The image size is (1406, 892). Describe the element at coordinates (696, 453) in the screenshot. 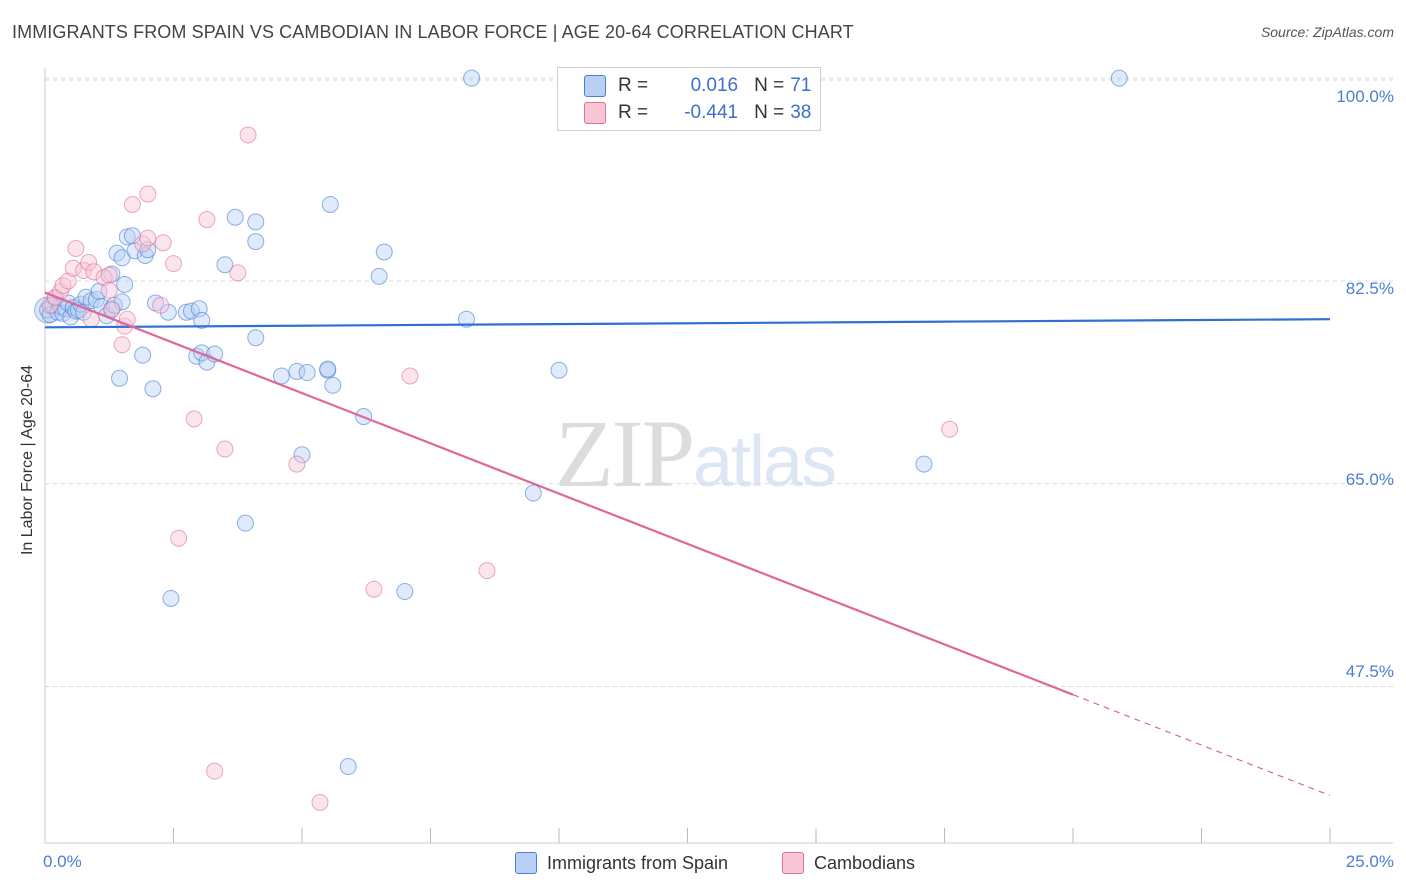

I see `watermark: ZIPatlas` at that location.